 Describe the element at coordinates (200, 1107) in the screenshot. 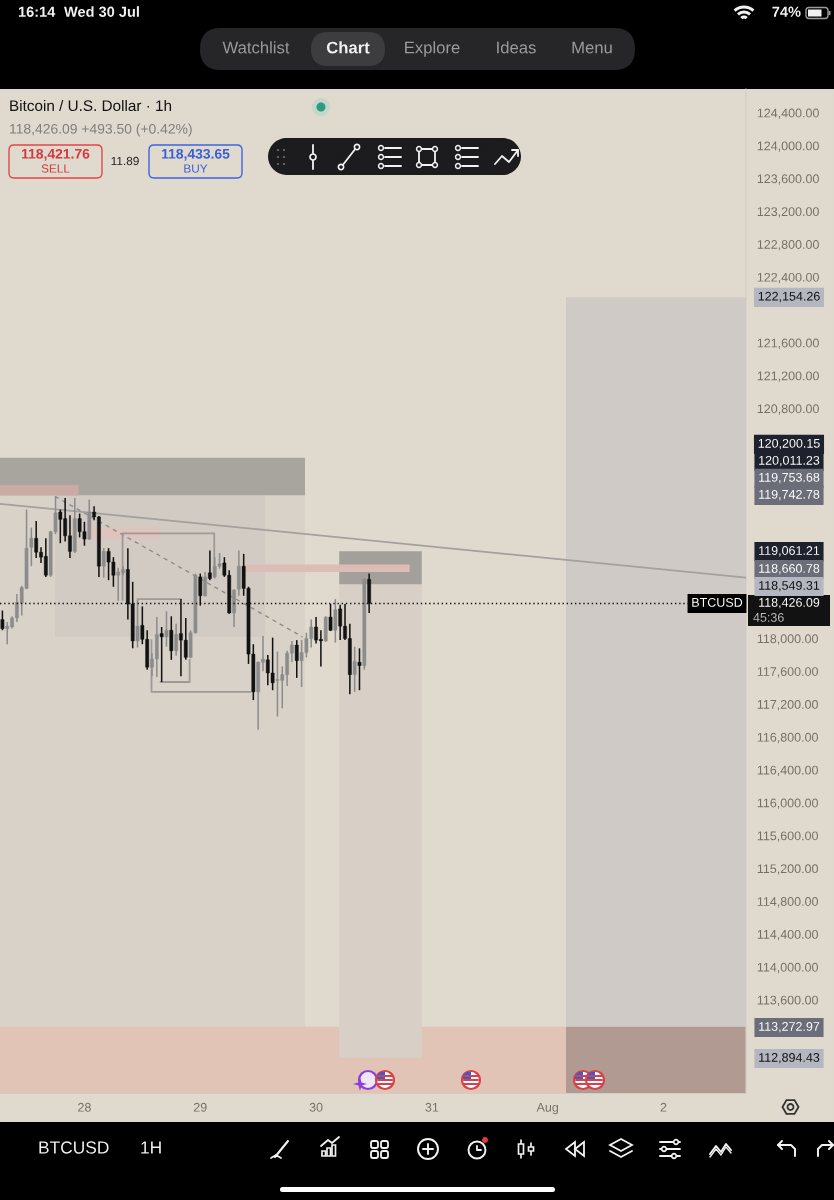

I see `x-tick-label: 29` at that location.